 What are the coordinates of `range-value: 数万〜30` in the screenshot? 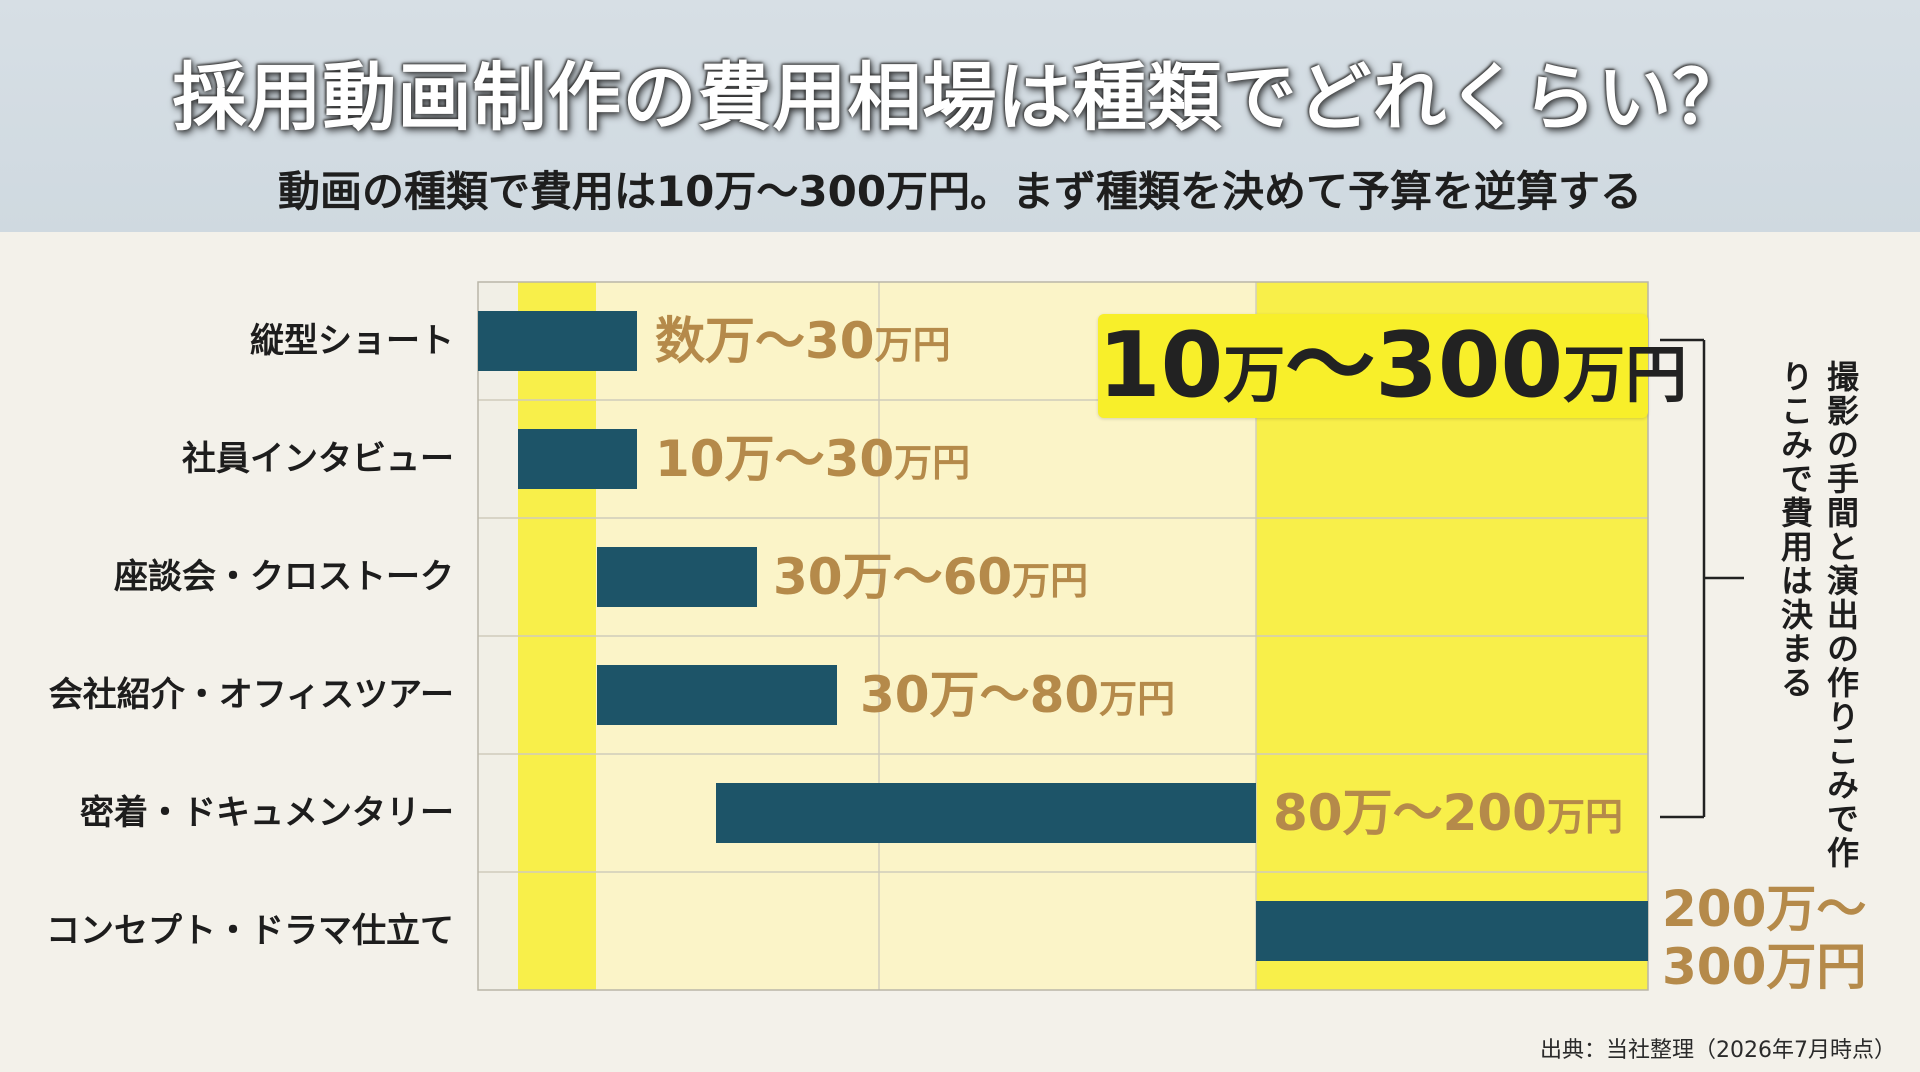 It's located at (765, 341).